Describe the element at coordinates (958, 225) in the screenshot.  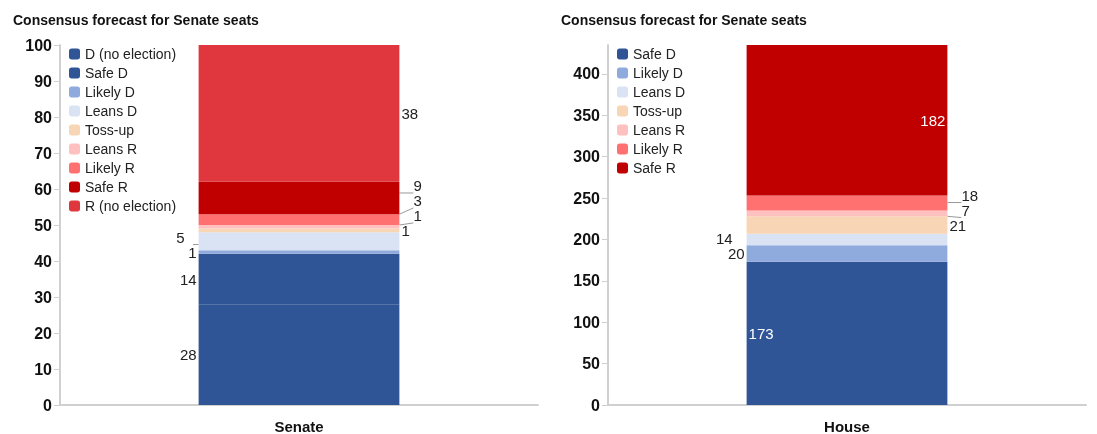
I see `data-label: 21` at that location.